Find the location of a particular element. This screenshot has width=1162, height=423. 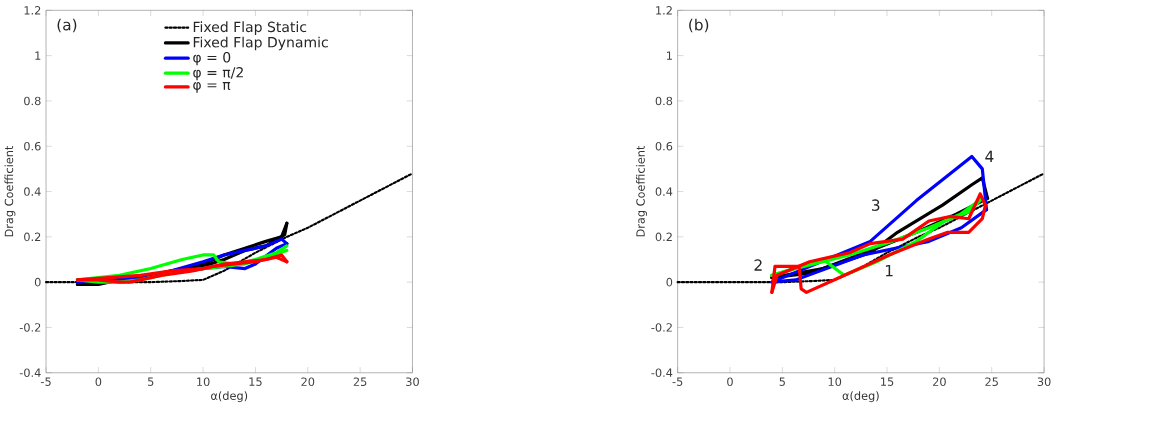

annotation: 2 is located at coordinates (758, 265).